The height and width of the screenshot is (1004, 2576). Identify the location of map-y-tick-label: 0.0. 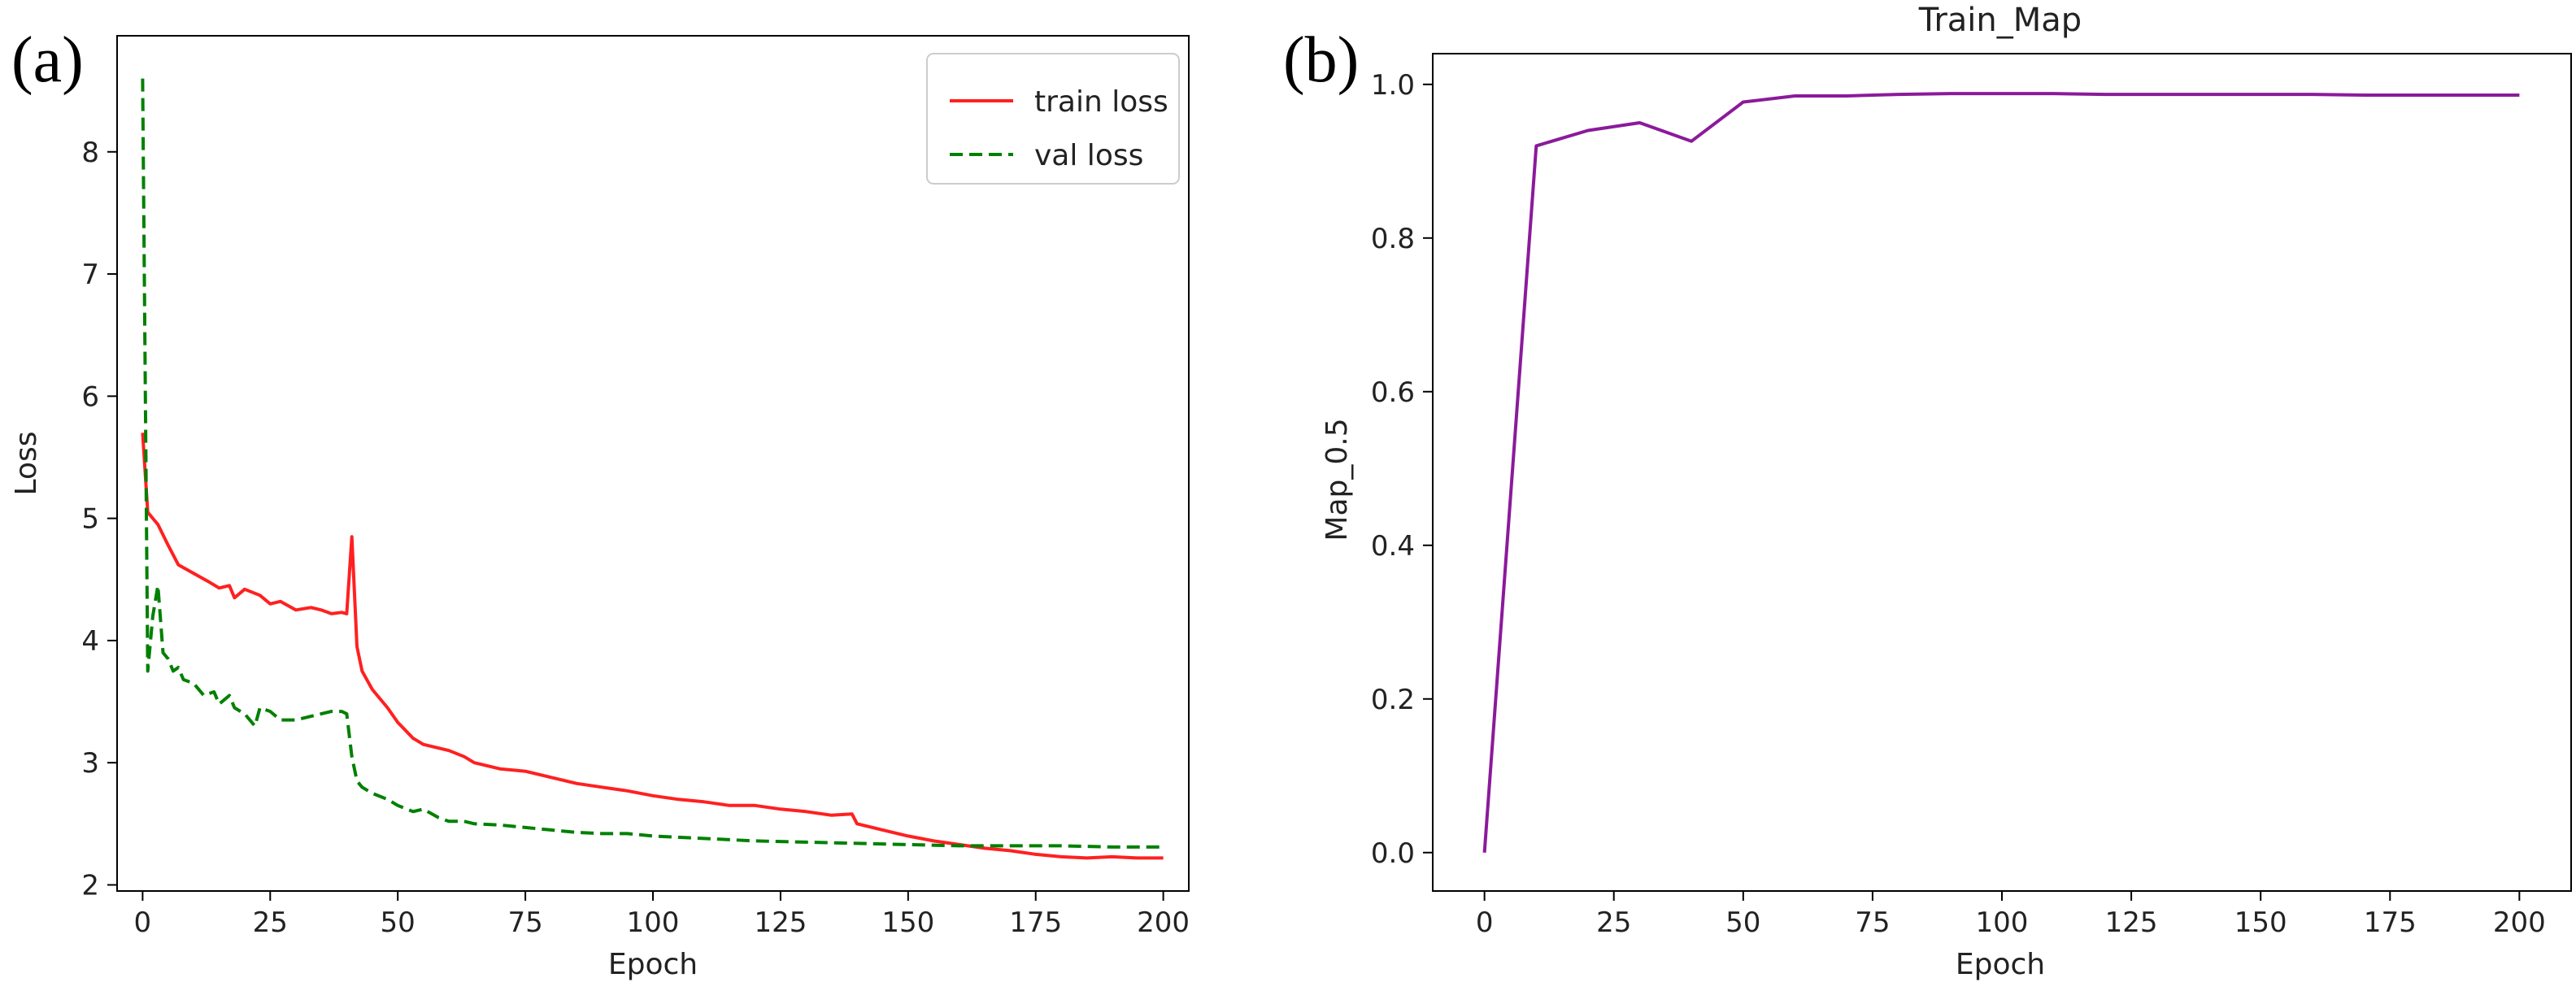
(1393, 853).